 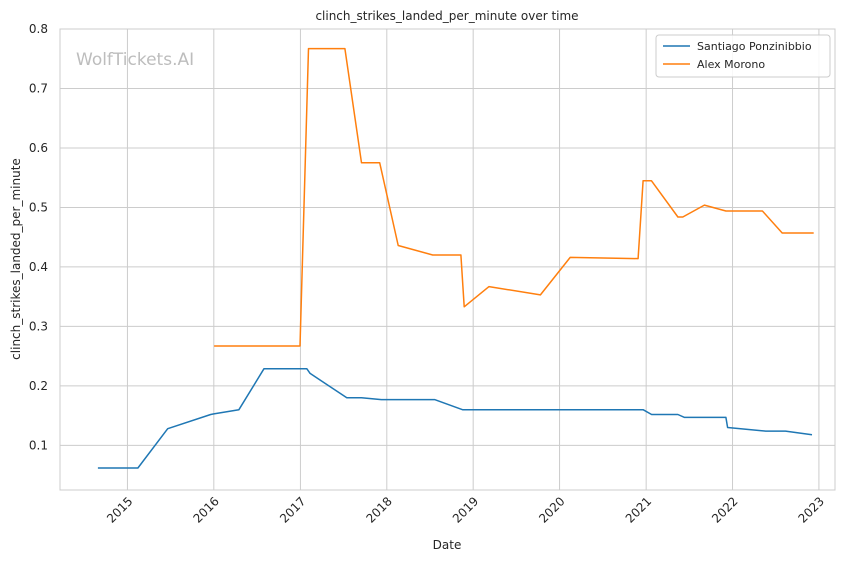 What do you see at coordinates (38, 29) in the screenshot?
I see `y-tick-label: 0.8` at bounding box center [38, 29].